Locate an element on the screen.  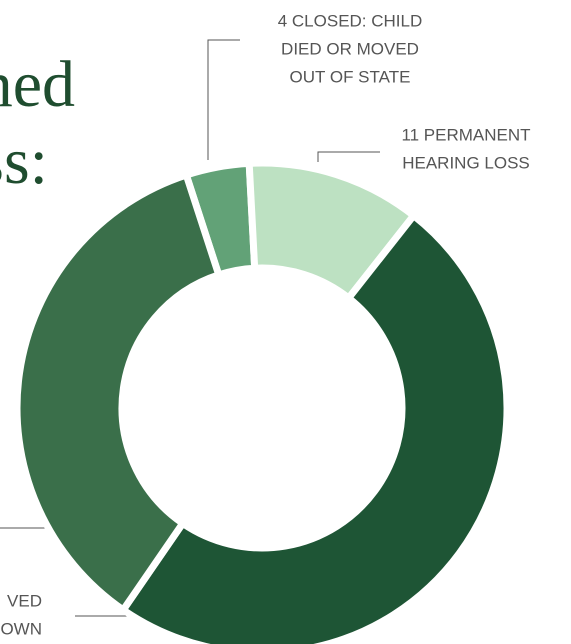
title-fragment: ned is located at coordinates (37, 84).